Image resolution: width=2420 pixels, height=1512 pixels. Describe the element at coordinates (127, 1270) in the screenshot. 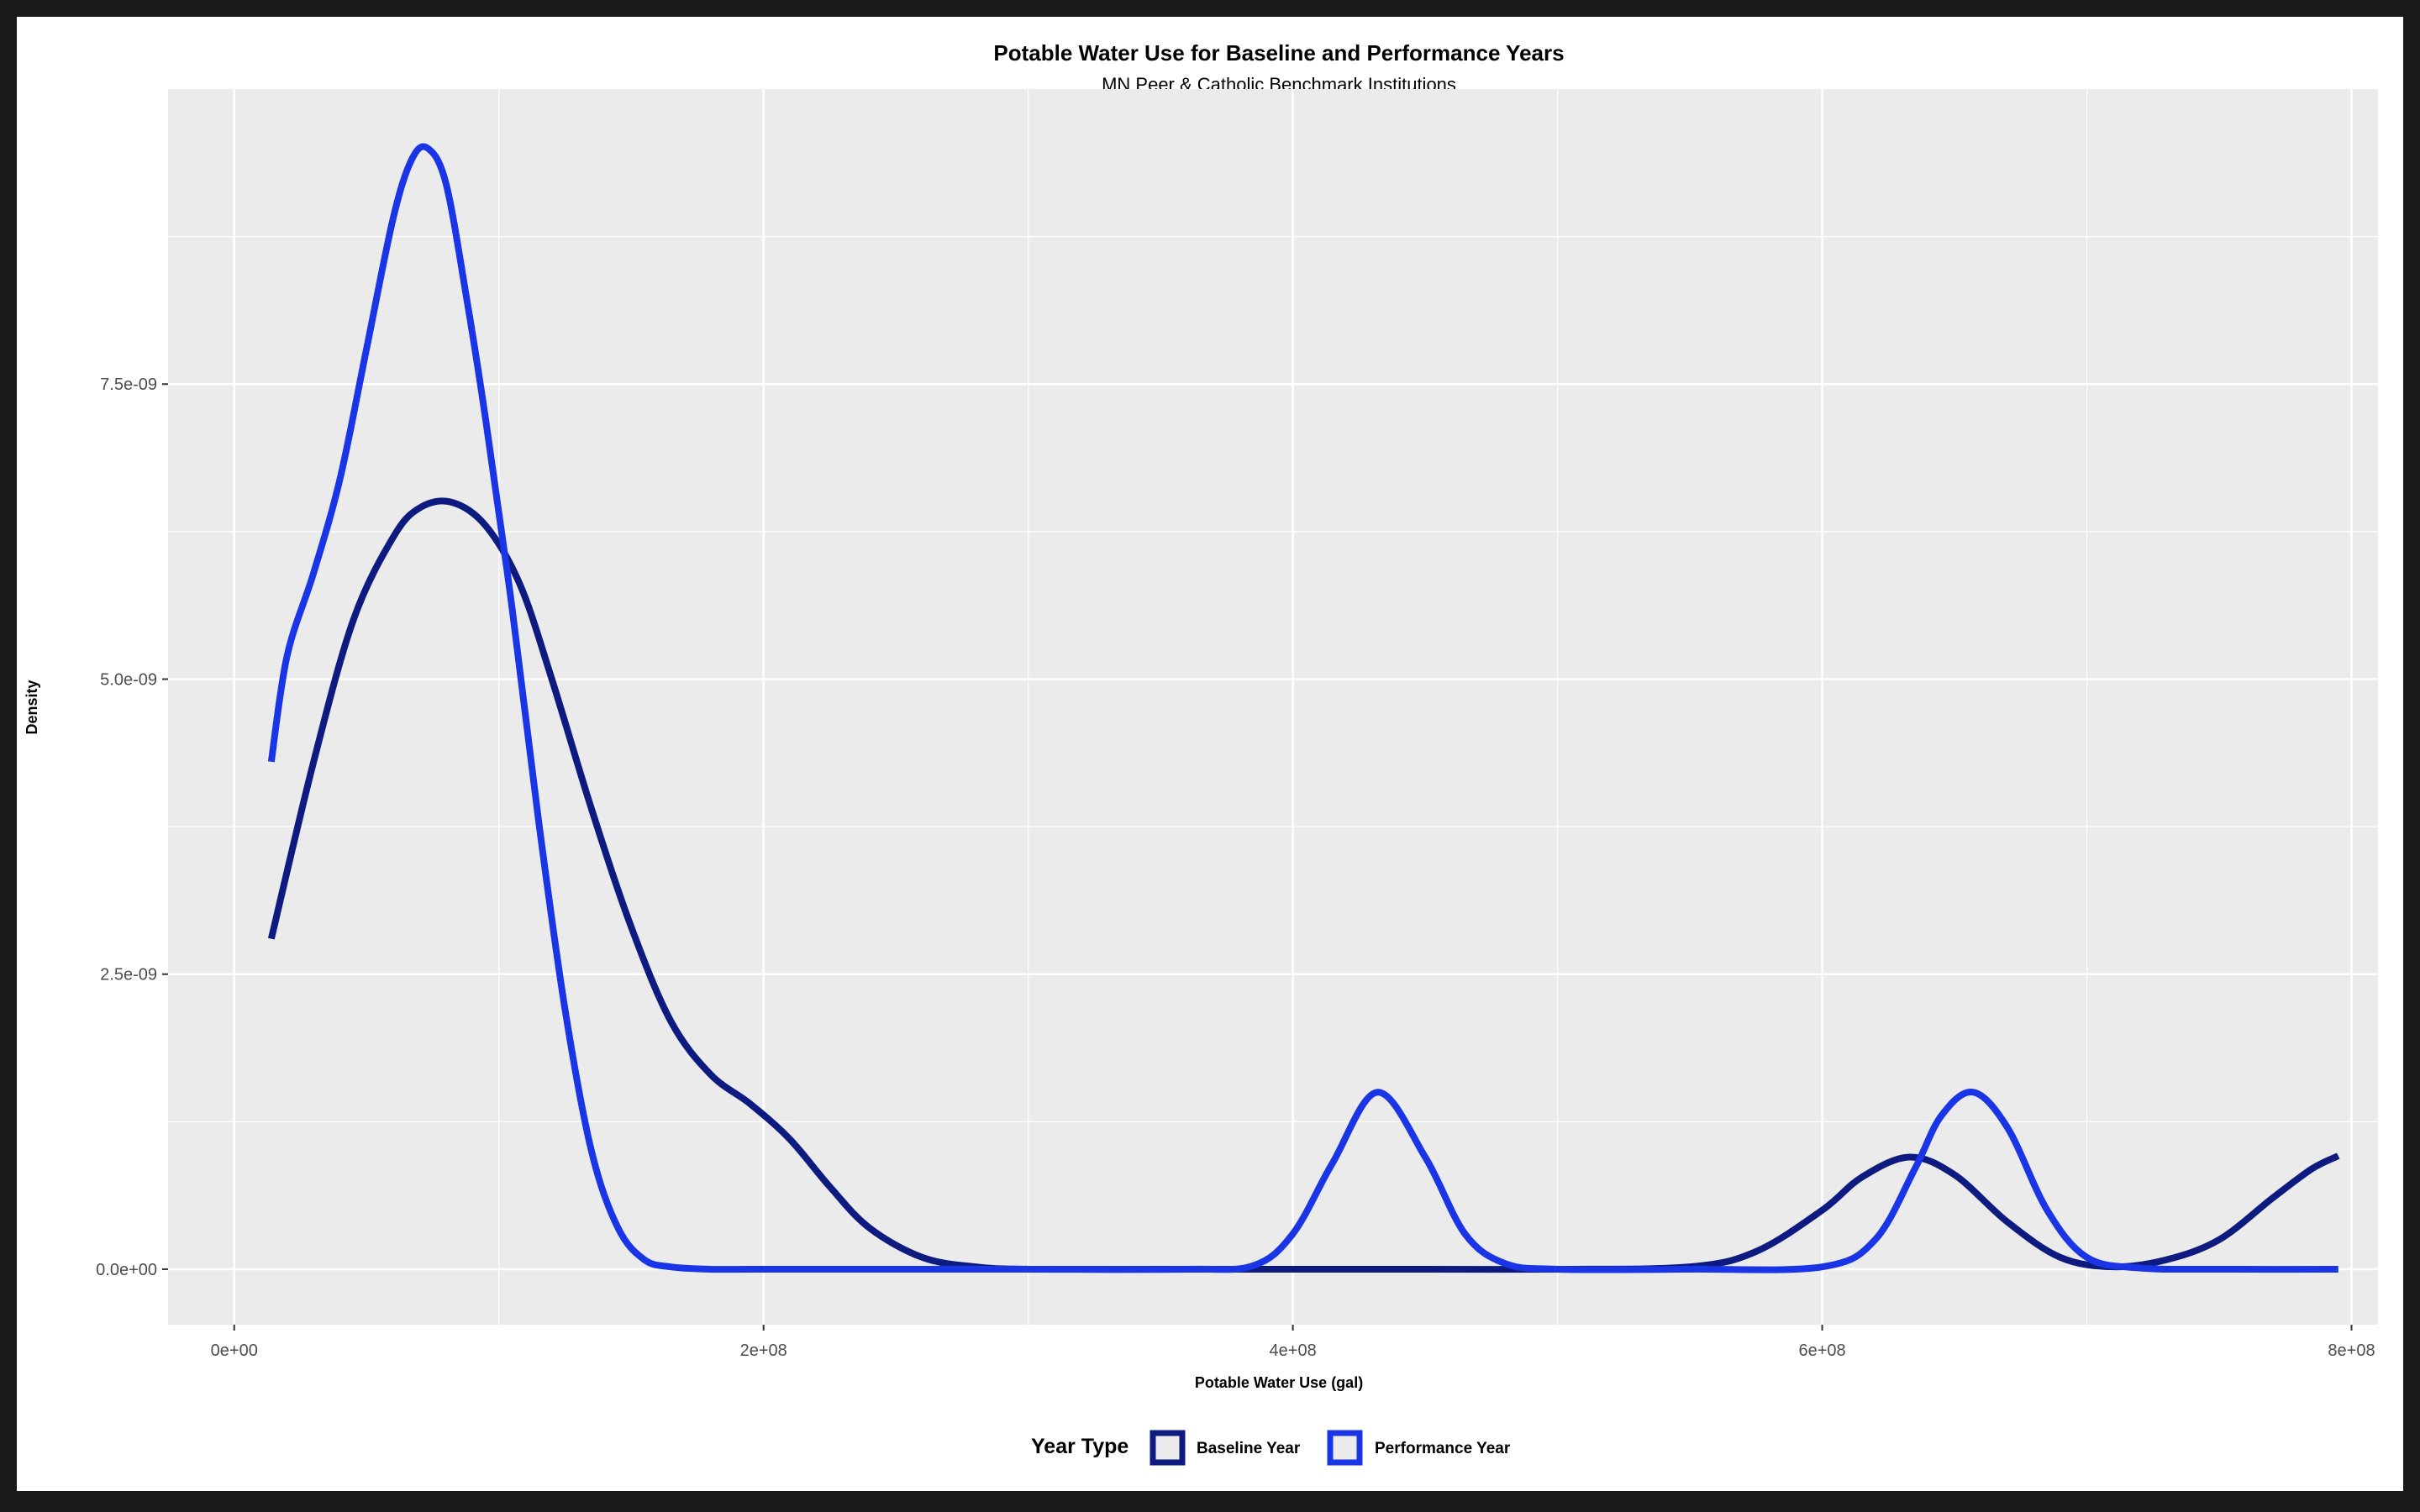

I see `y-tick-label: 0.0e+00` at that location.